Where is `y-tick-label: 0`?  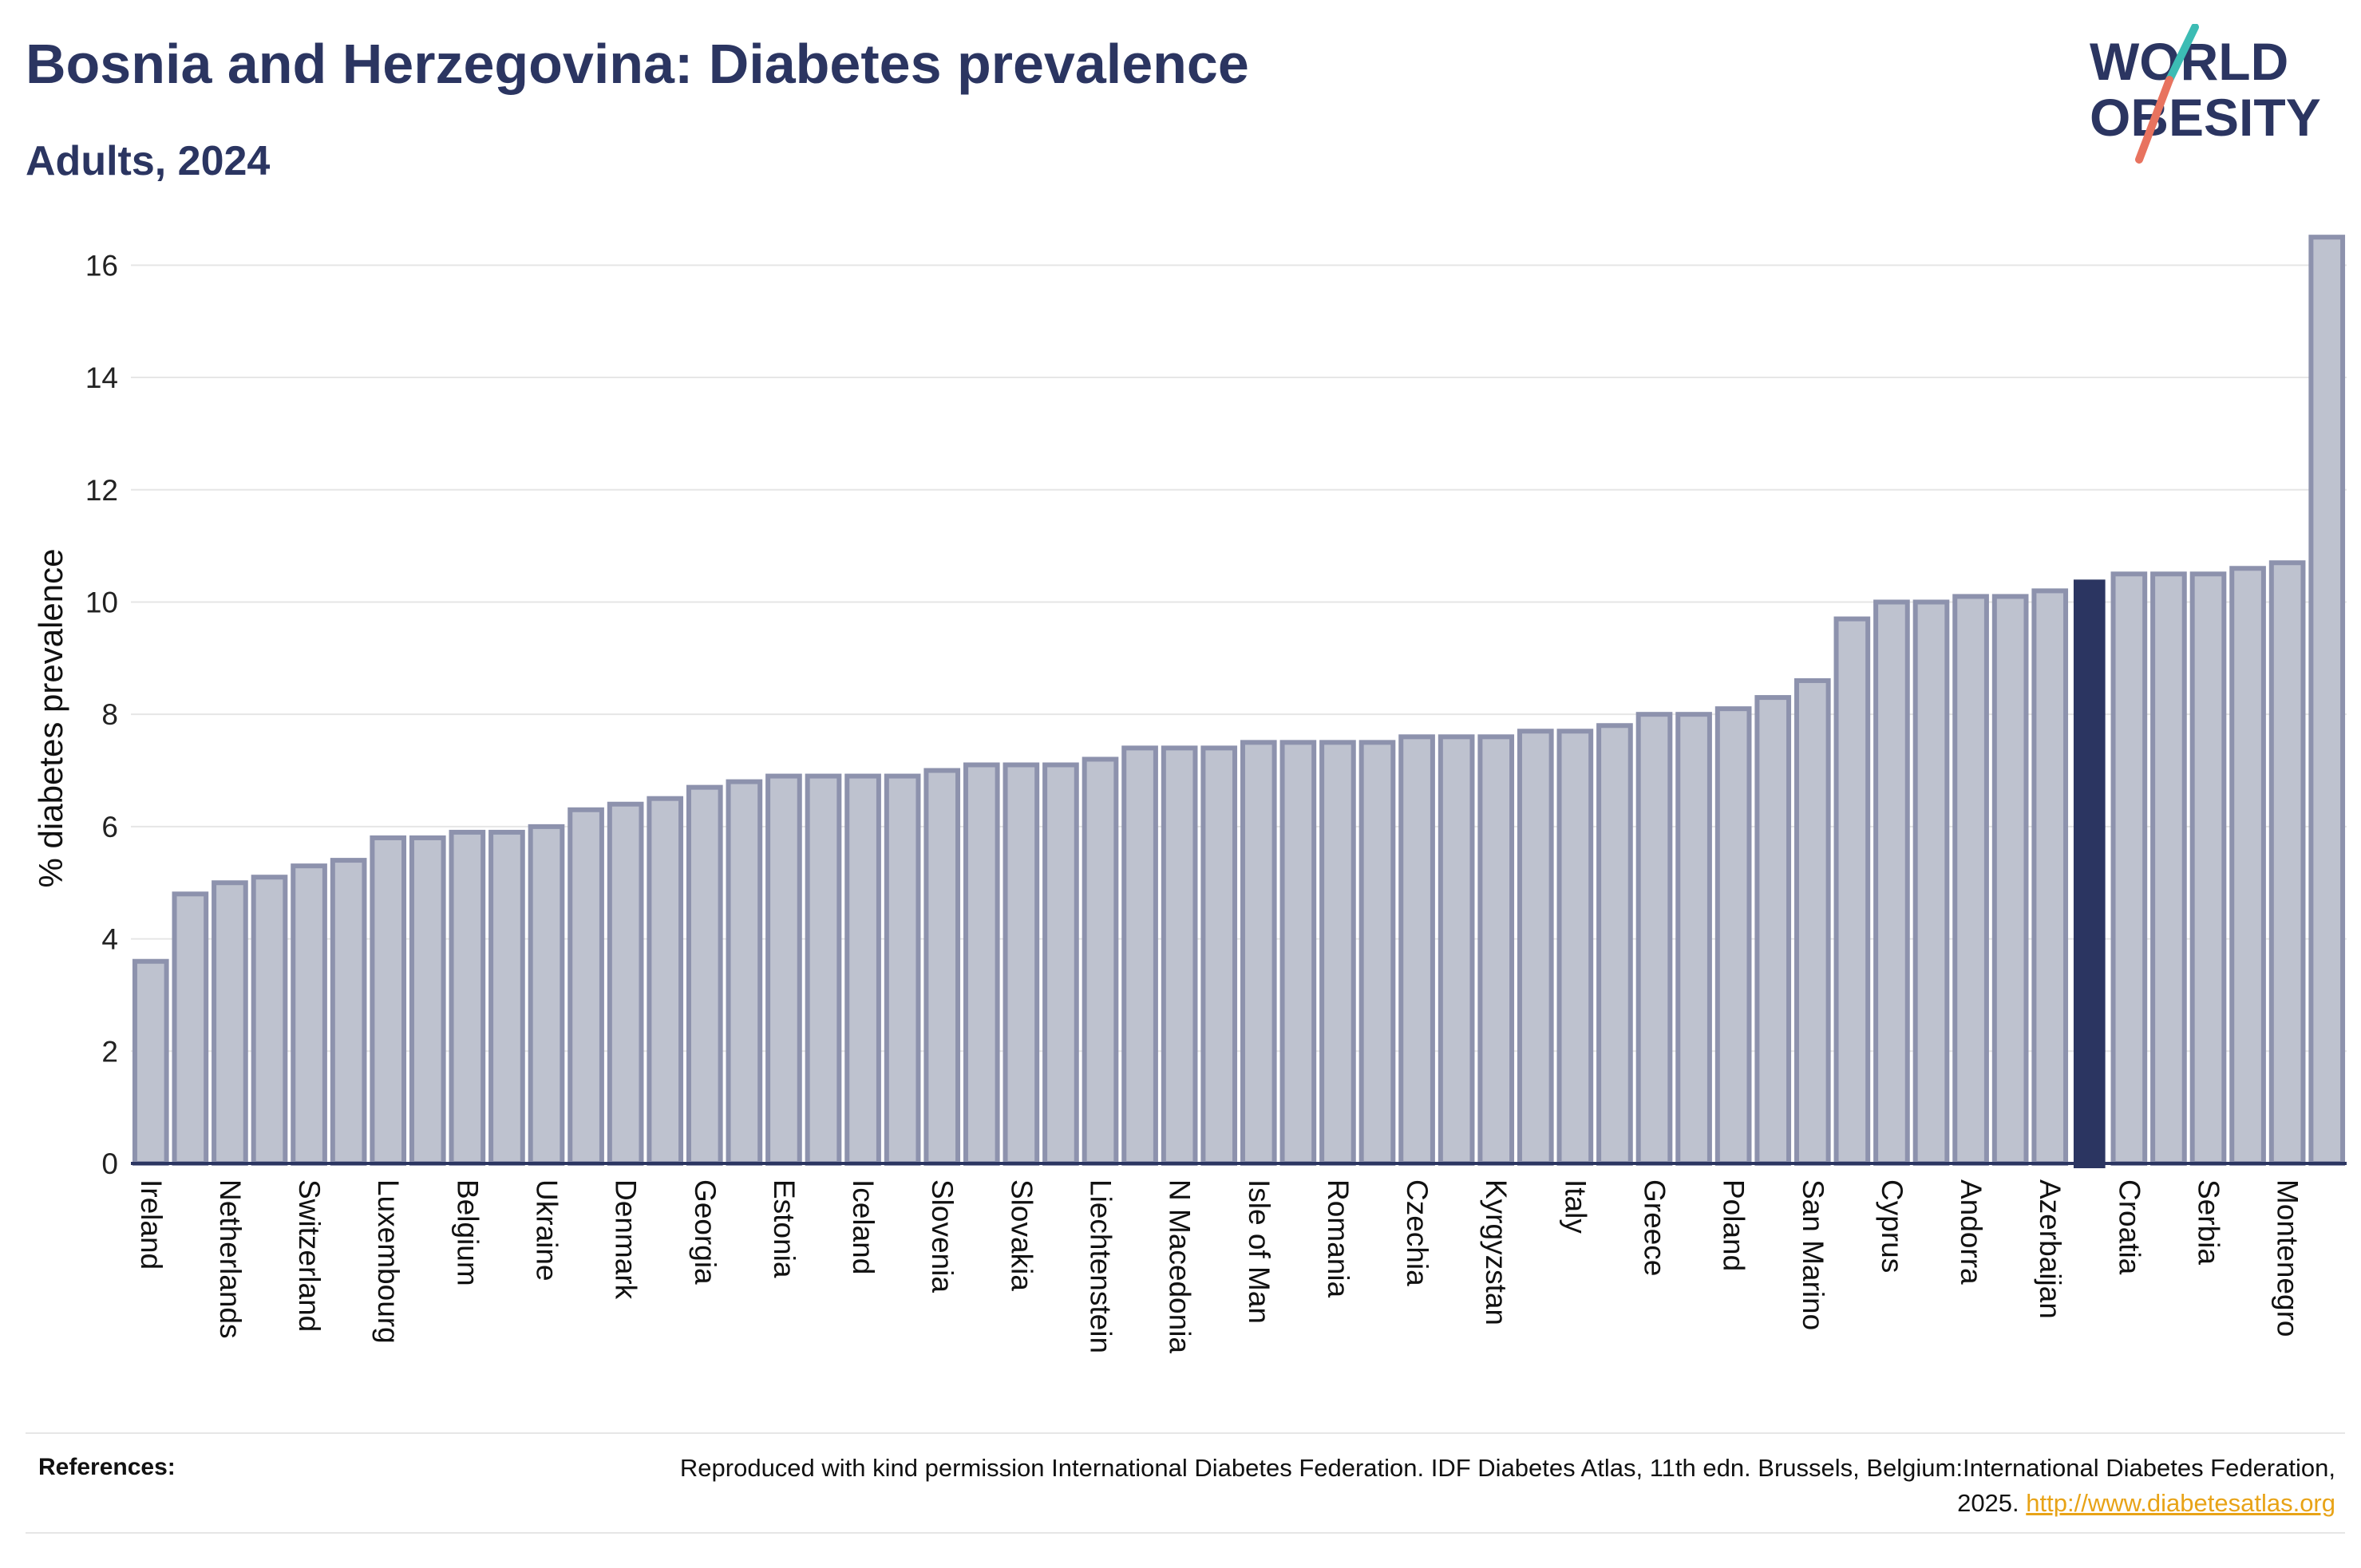 y-tick-label: 0 is located at coordinates (109, 1163).